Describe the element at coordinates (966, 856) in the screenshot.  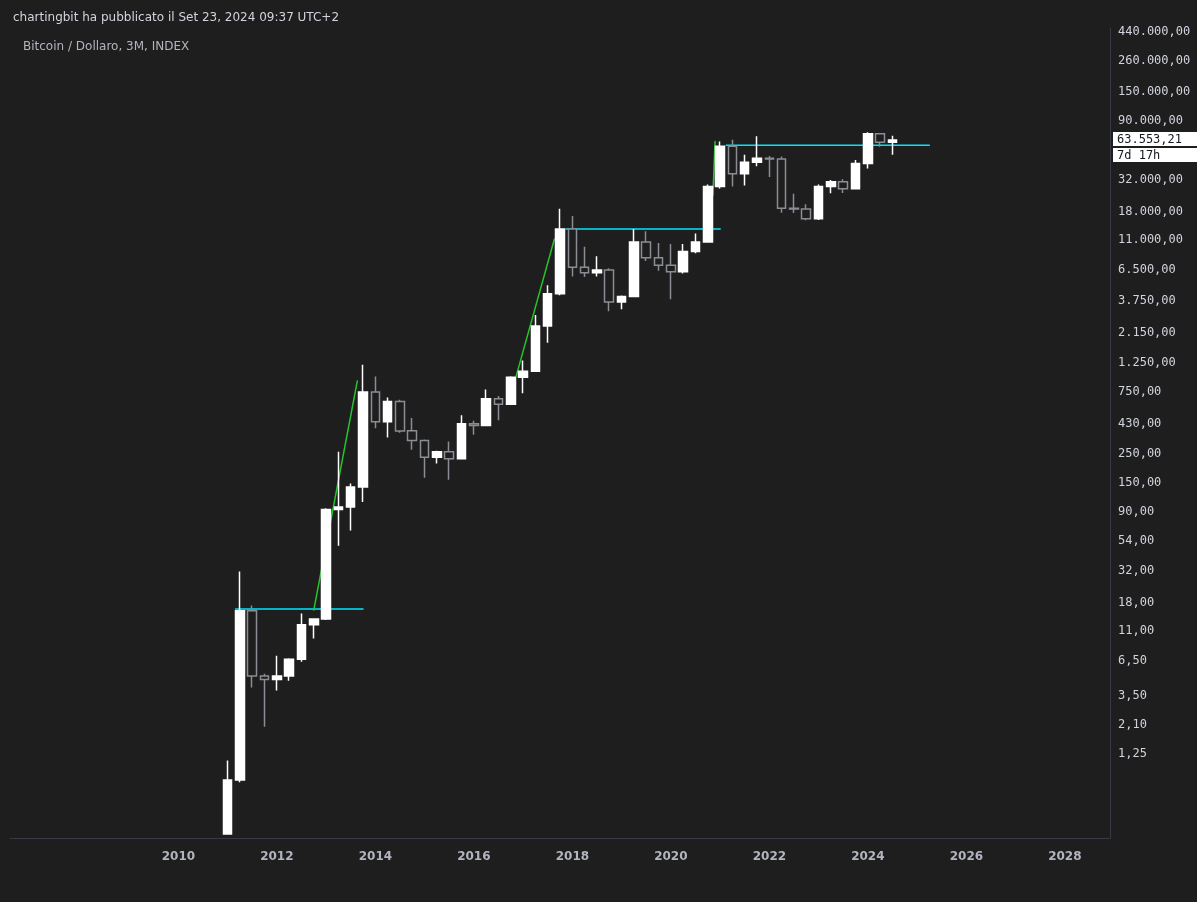
I see `x-tick-label: 2026` at that location.